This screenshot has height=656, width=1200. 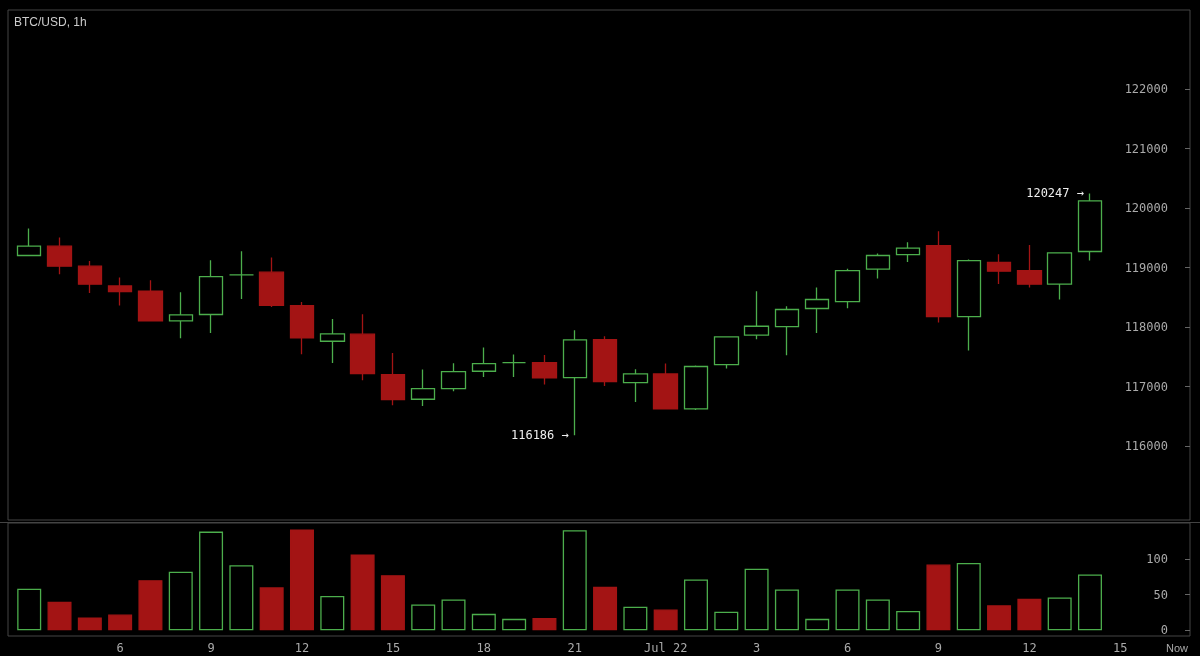 I want to click on x-tick-label: 3, so click(x=756, y=648).